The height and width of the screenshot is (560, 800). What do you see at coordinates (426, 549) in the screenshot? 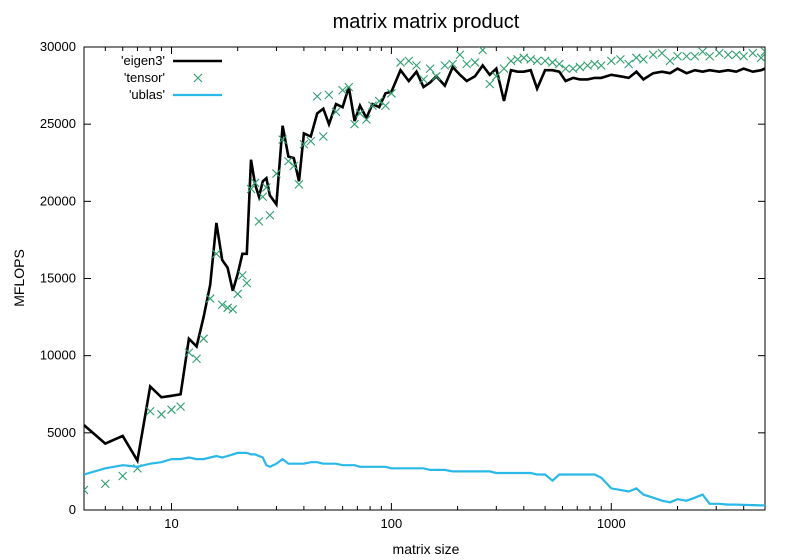
I see `x-axis-label: matrix size` at bounding box center [426, 549].